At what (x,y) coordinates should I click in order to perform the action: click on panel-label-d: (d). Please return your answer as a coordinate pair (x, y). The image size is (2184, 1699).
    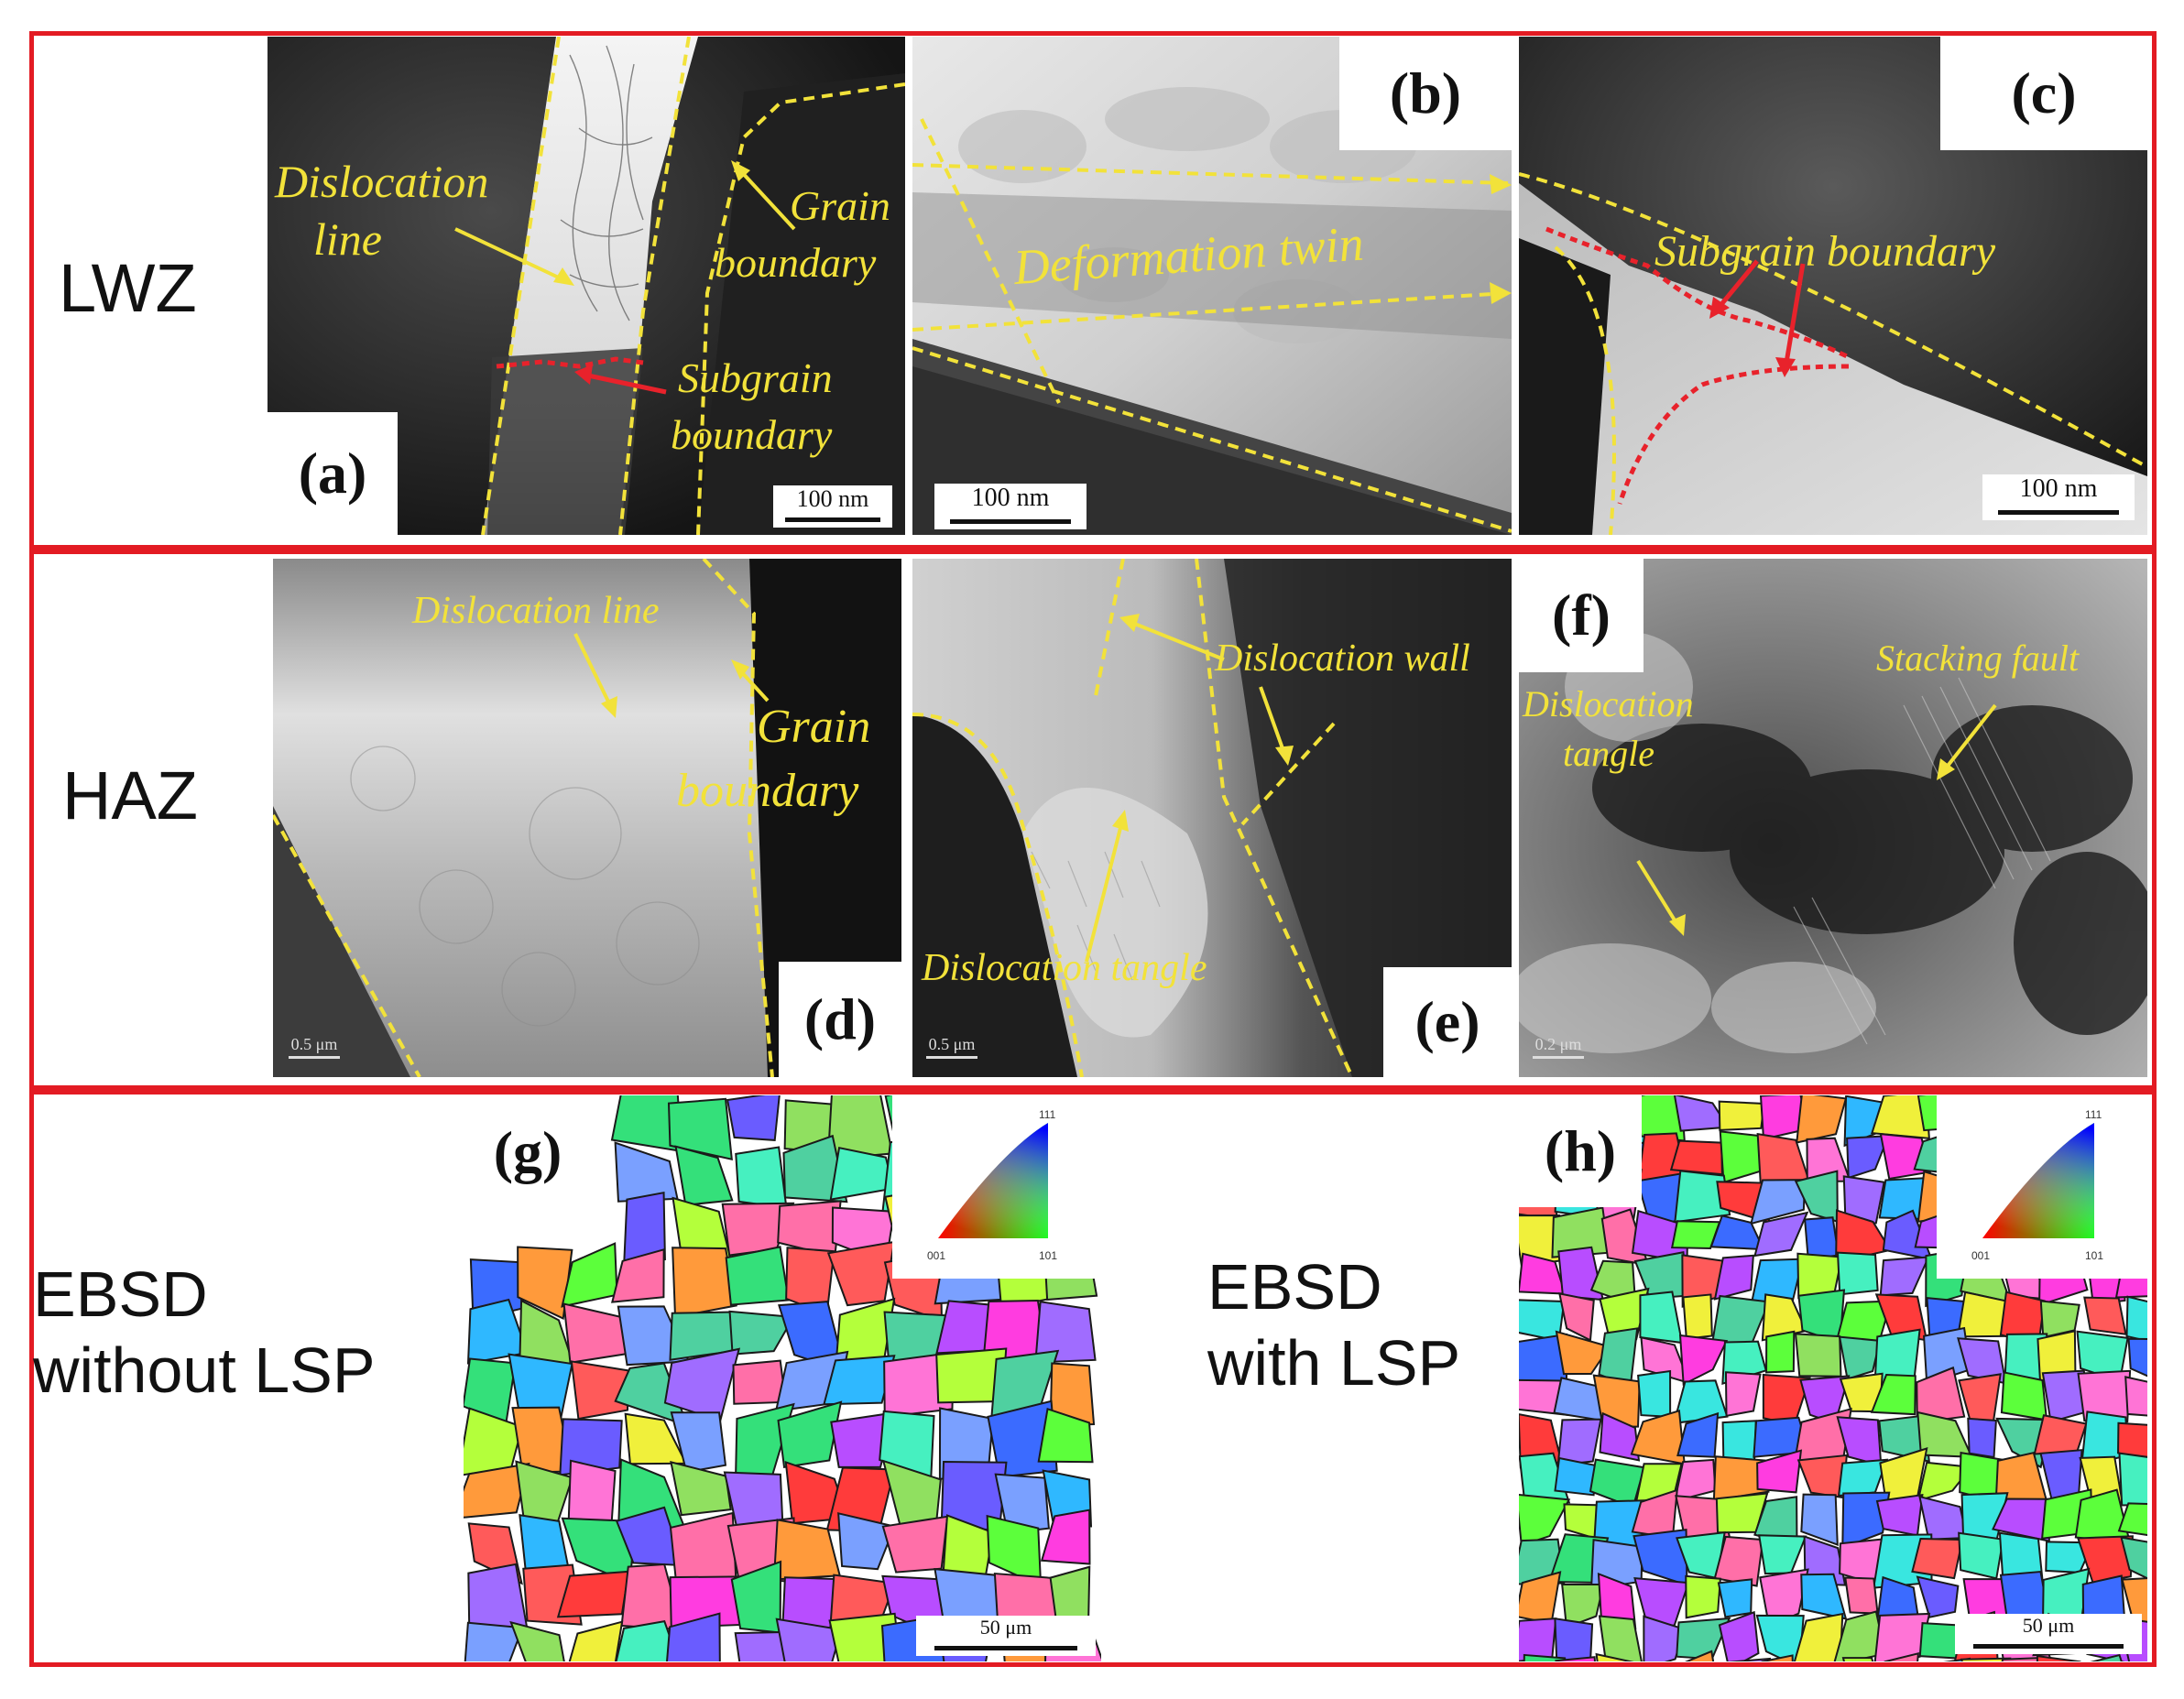
    Looking at the image, I should click on (840, 1019).